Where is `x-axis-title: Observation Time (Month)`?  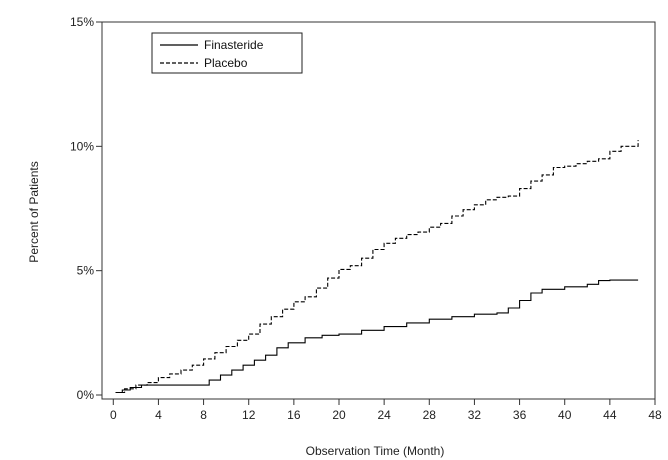
x-axis-title: Observation Time (Month) is located at coordinates (375, 451).